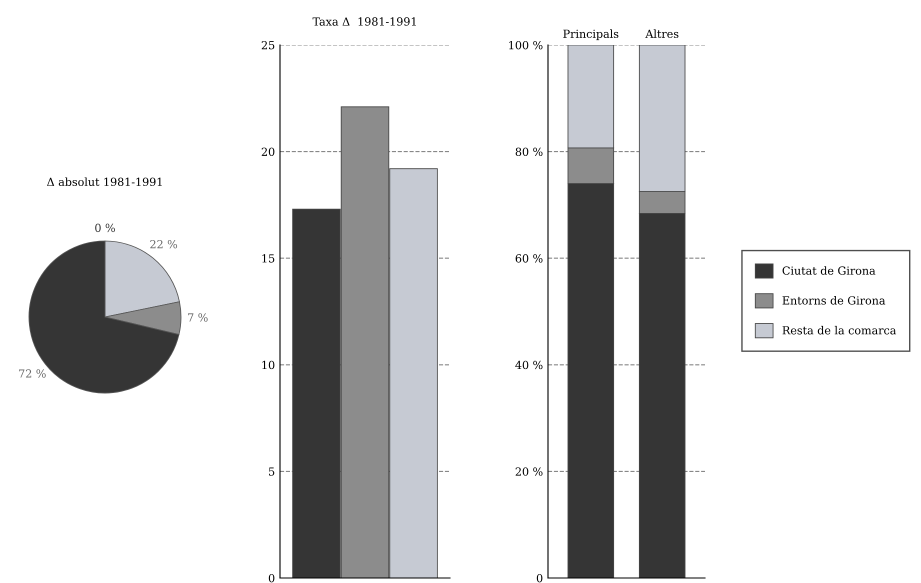  Describe the element at coordinates (529, 152) in the screenshot. I see `y-tick-label: 80 %` at that location.